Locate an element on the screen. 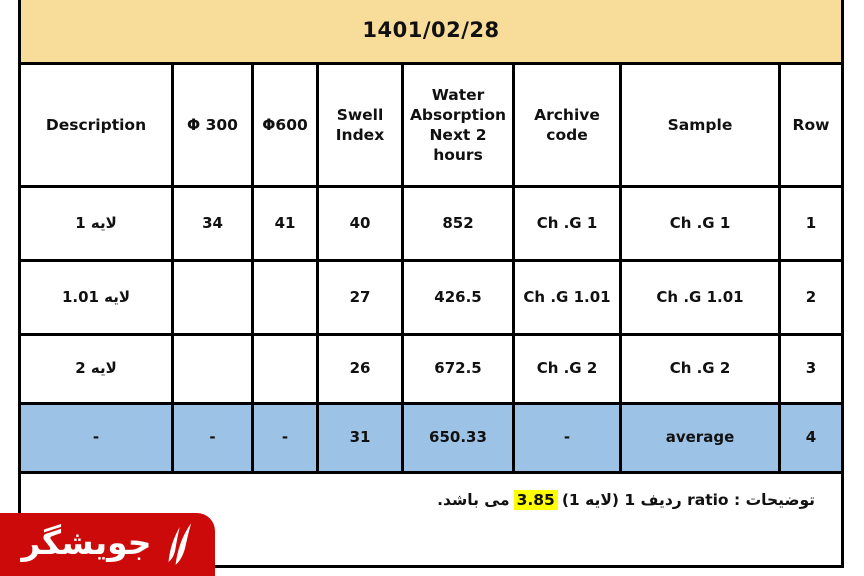 This screenshot has height=576, width=864. note-highlight-value: 3.85 is located at coordinates (535, 500).